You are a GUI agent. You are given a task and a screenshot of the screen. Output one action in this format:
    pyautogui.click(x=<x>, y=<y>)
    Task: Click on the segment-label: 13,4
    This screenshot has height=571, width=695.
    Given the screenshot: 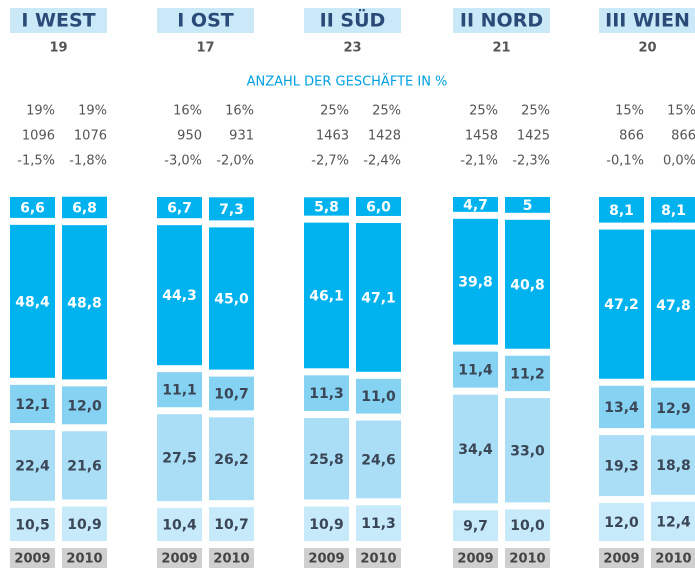 What is the action you would take?
    pyautogui.click(x=621, y=408)
    